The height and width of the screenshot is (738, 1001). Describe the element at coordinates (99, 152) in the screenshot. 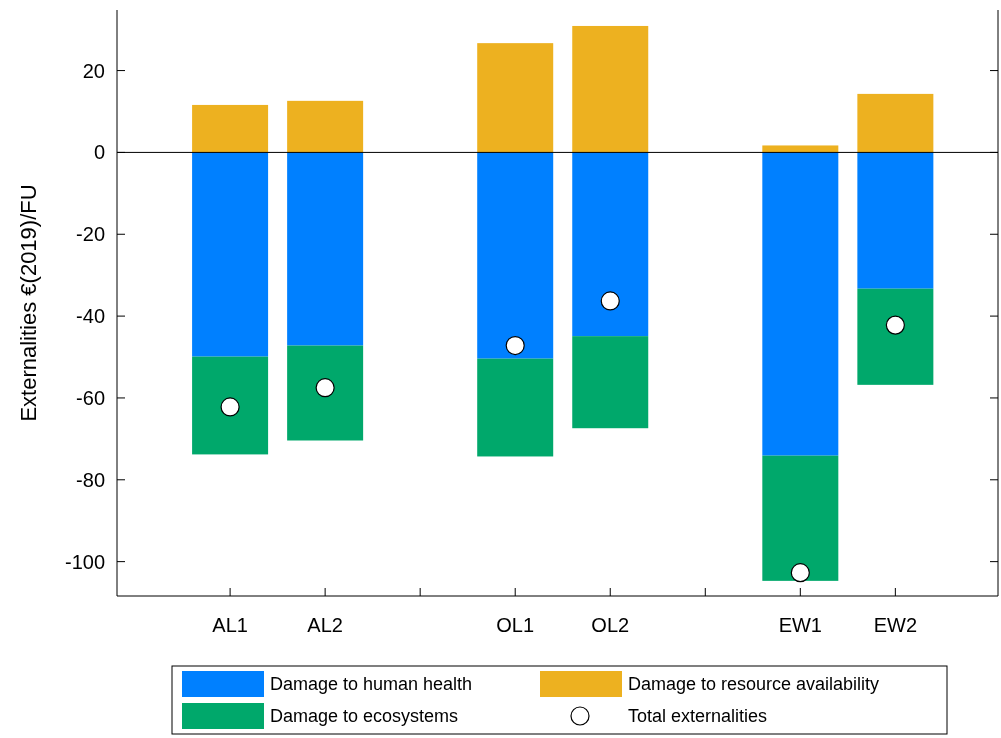

I see `y-tick-label: 0` at that location.